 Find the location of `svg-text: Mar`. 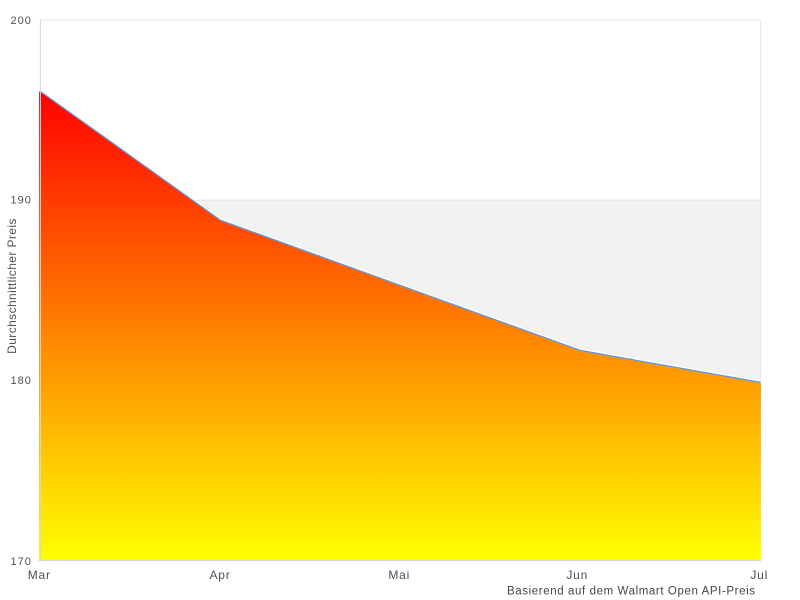

svg-text: Mar is located at coordinates (39, 575).